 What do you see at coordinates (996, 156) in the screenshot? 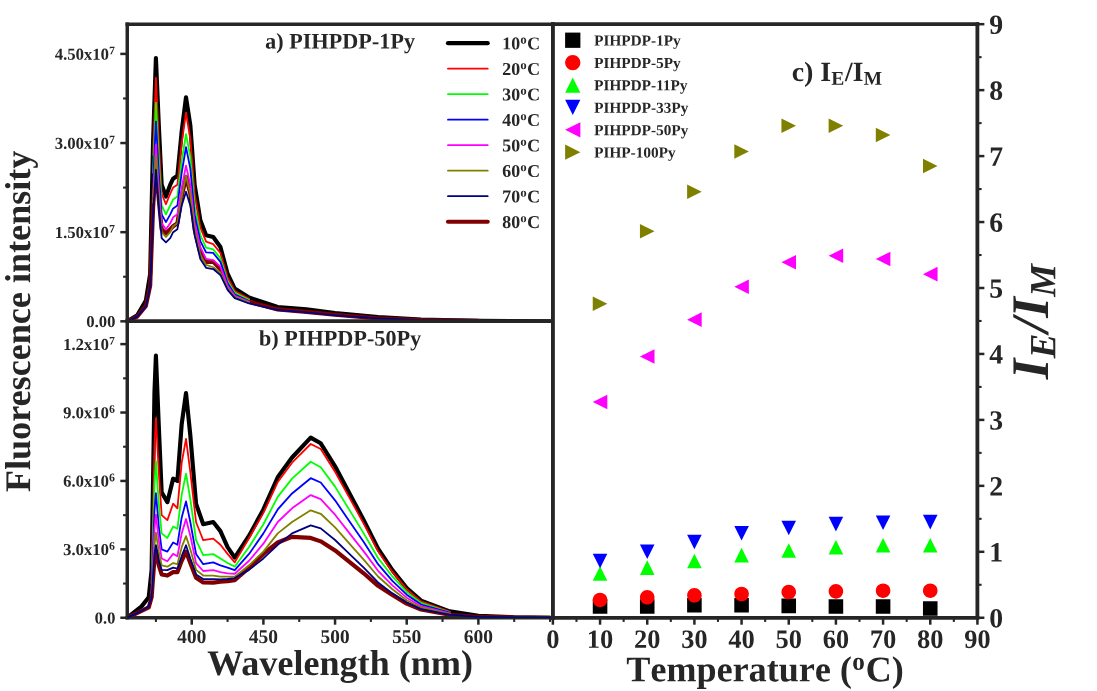
I see `y2-tick-label: 7` at bounding box center [996, 156].